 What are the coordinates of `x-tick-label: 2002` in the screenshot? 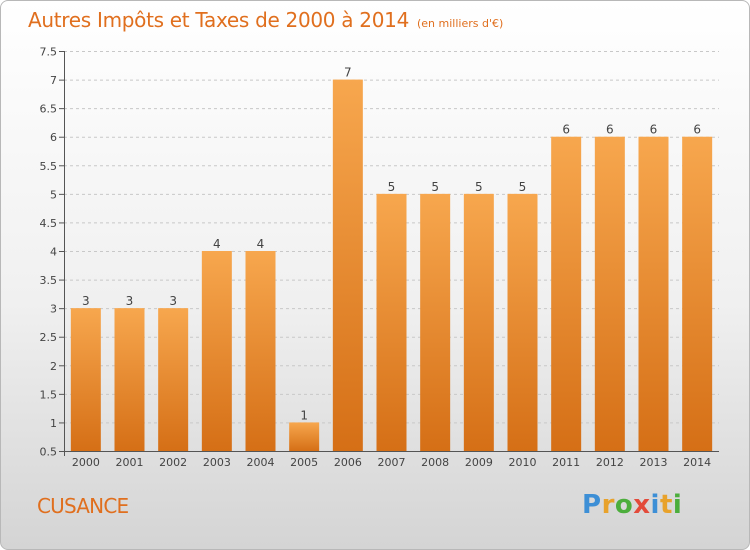 It's located at (173, 462).